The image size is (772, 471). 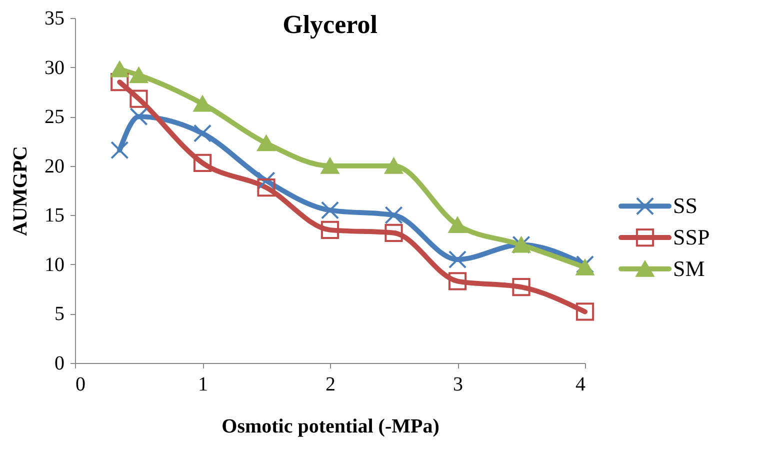 What do you see at coordinates (54, 67) in the screenshot?
I see `y-tick-label: 30` at bounding box center [54, 67].